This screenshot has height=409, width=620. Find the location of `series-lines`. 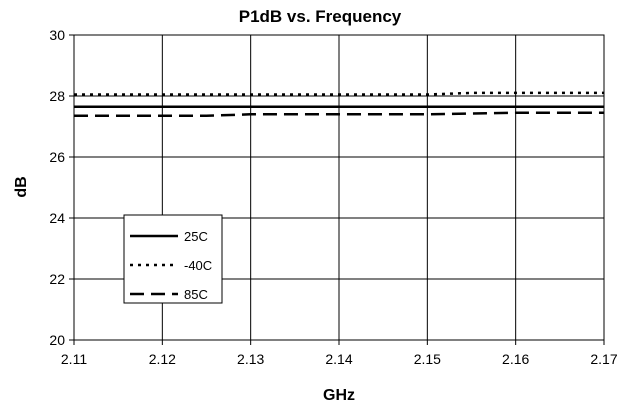

series-lines is located at coordinates (339, 104).